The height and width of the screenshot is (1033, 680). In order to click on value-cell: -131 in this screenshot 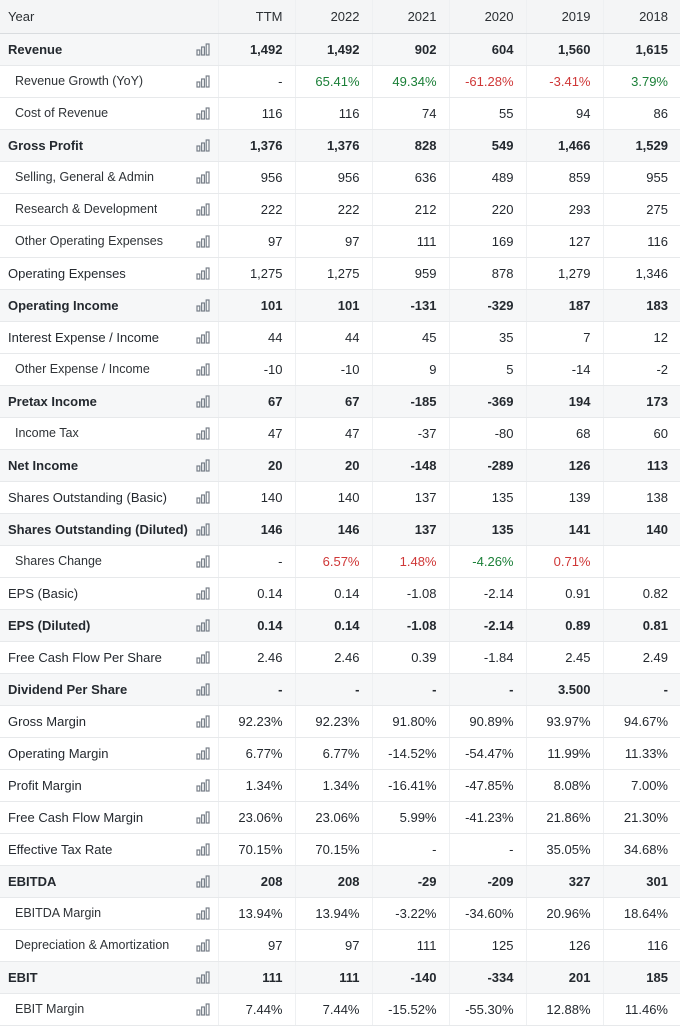, I will do `click(411, 305)`.